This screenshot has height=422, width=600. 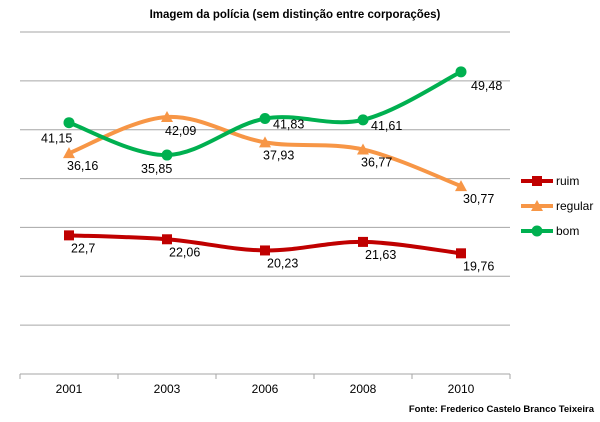 I want to click on data-label-regular: 37,93, so click(x=278, y=155).